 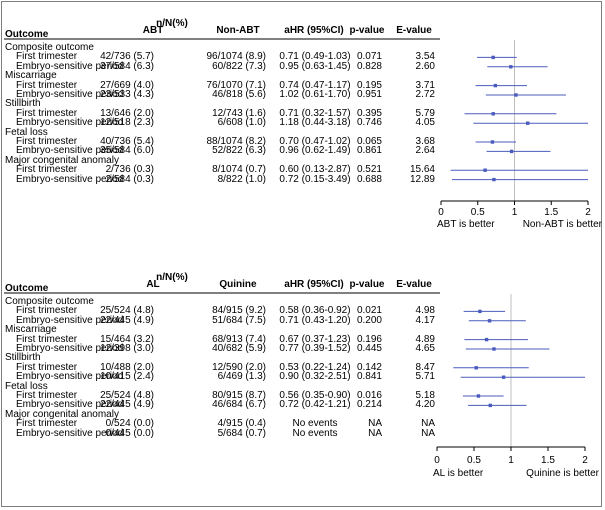 What do you see at coordinates (369, 320) in the screenshot?
I see `cell-pvalue: 0.200` at bounding box center [369, 320].